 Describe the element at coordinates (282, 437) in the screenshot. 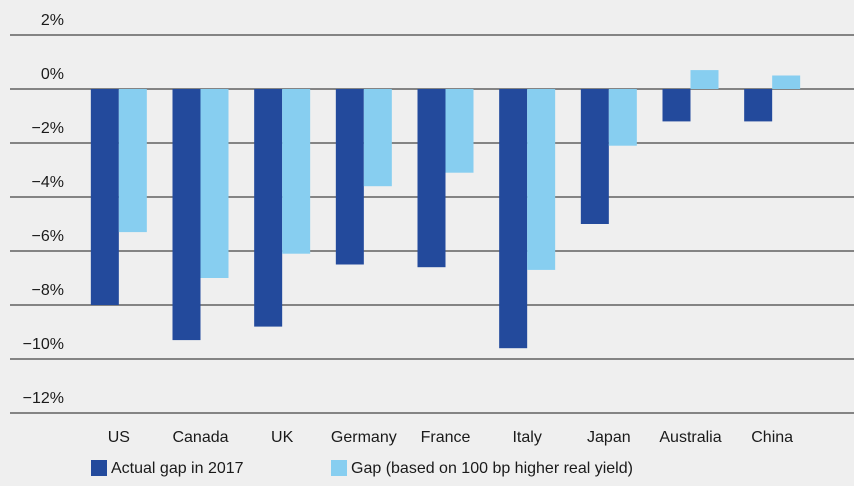

I see `x-tick-label: UK` at that location.